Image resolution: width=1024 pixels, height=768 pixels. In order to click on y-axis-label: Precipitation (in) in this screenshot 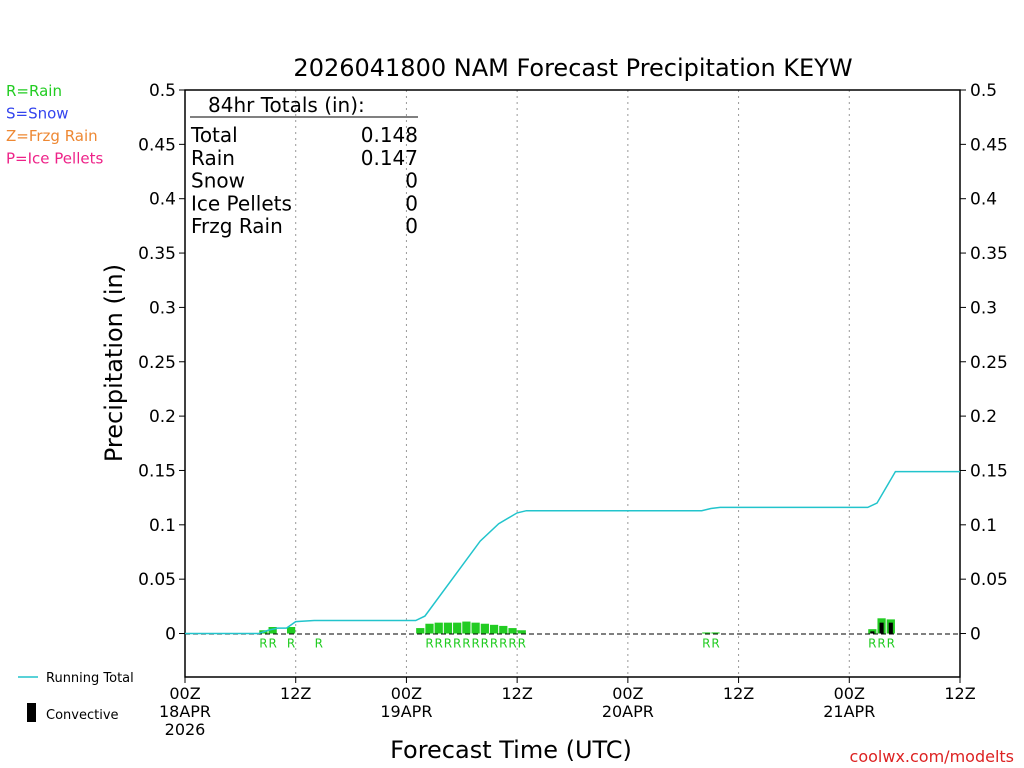, I will do `click(114, 363)`.